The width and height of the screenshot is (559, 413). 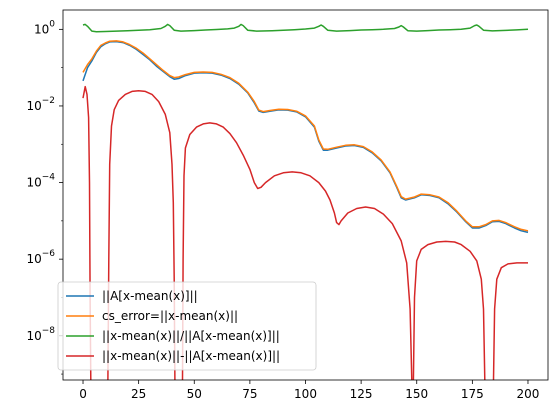 I want to click on y-tick-label: 10⁰, so click(x=44, y=27).